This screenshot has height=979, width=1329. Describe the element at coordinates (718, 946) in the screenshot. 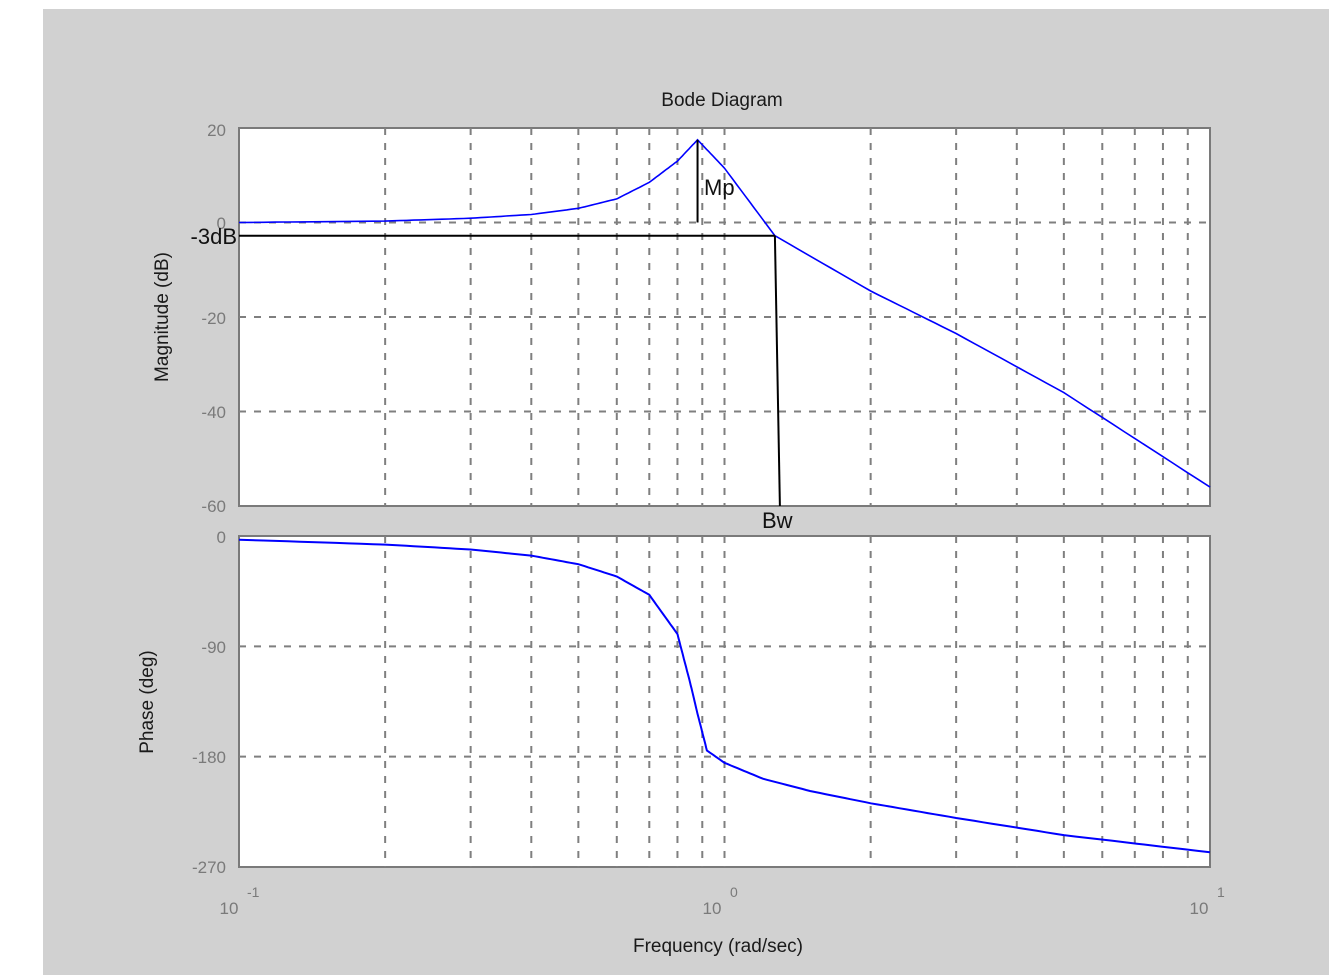

I see `x-axis-label: Frequency (rad/sec)` at that location.